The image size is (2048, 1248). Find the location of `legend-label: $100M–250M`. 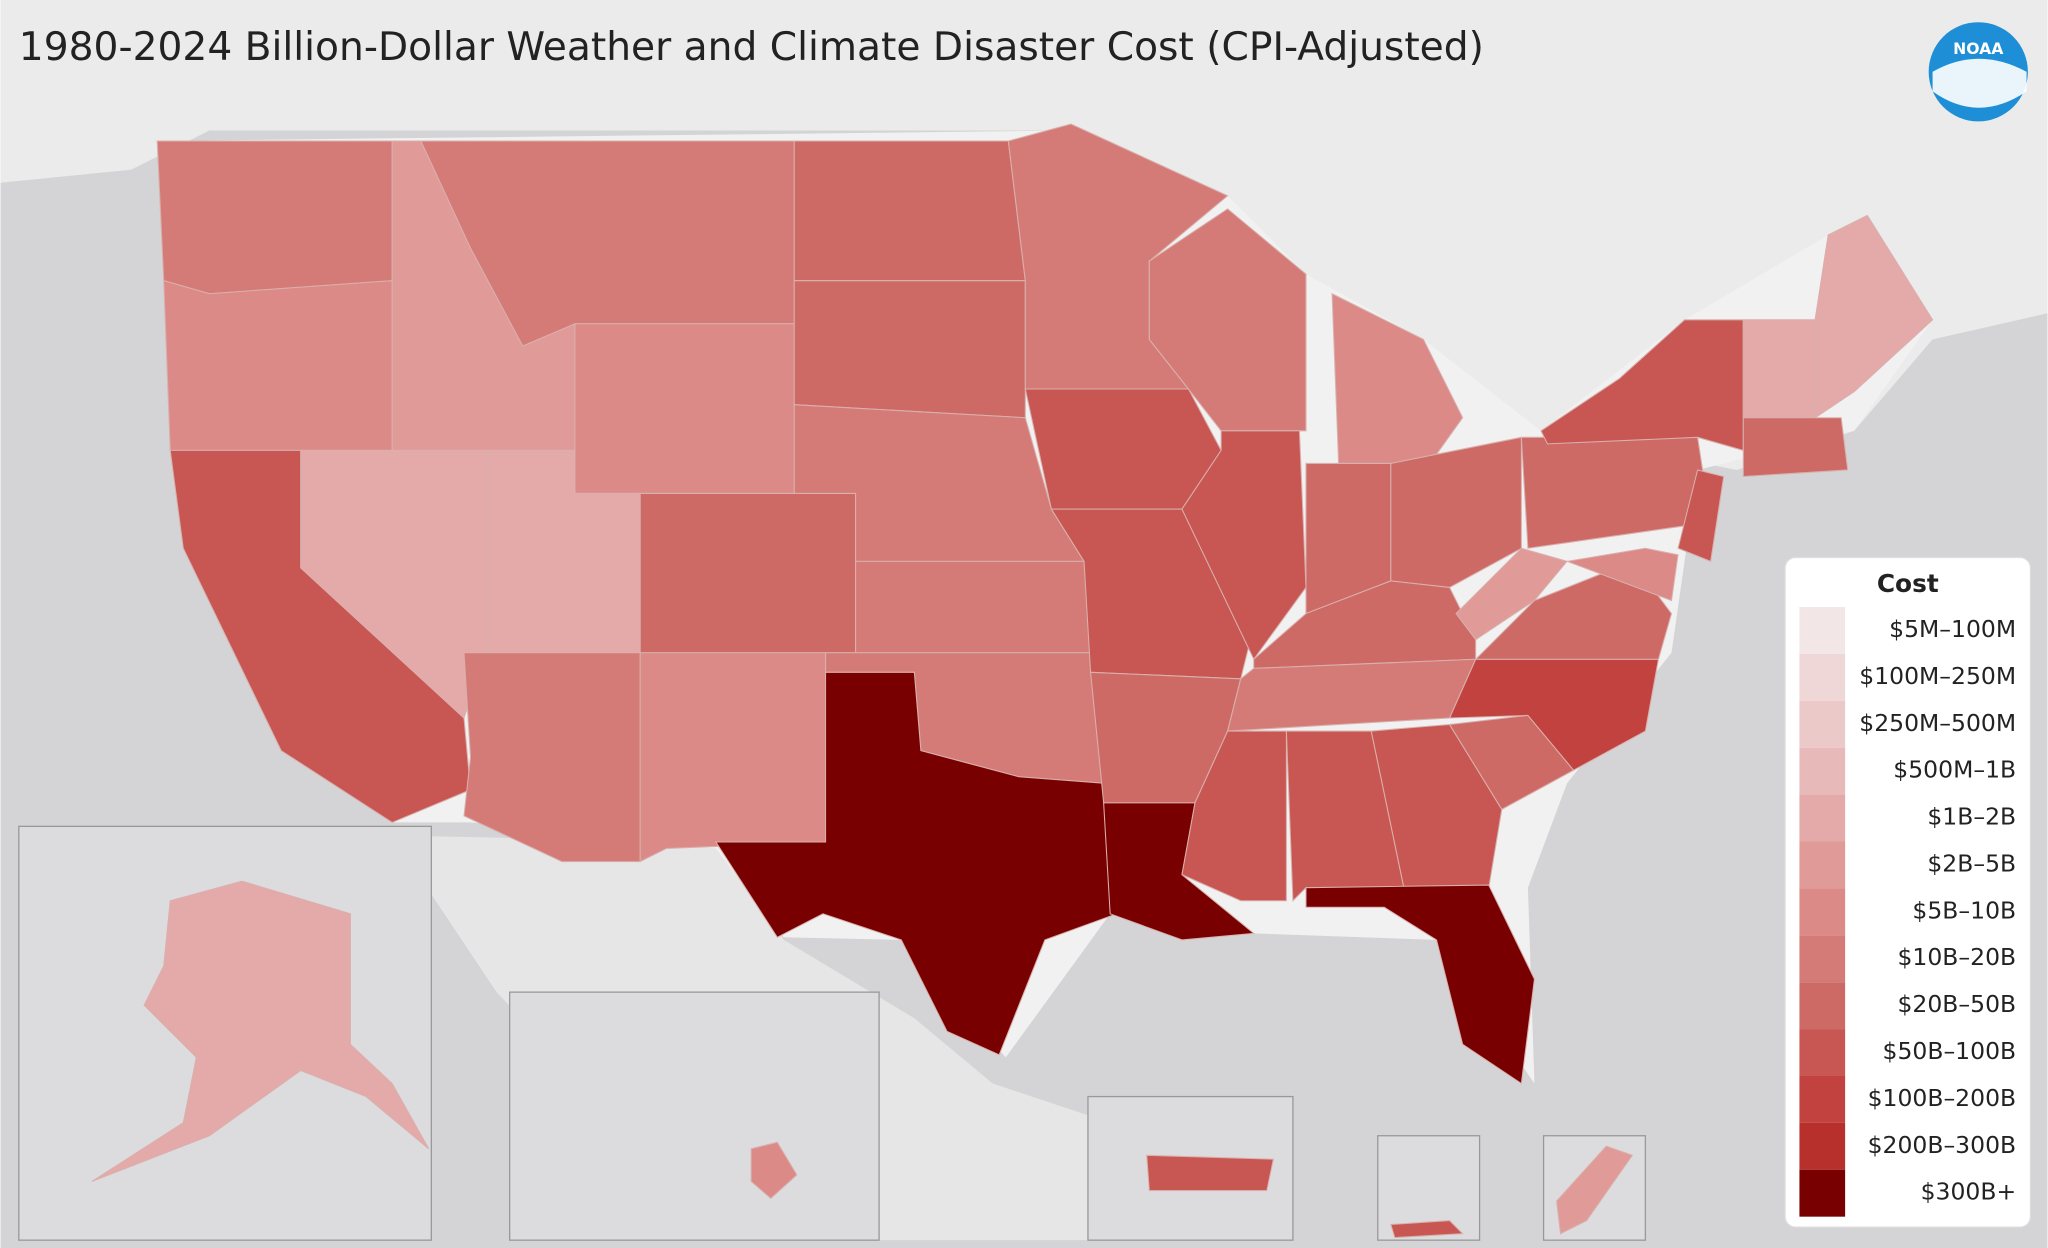

legend-label: $100M–250M is located at coordinates (1937, 676).